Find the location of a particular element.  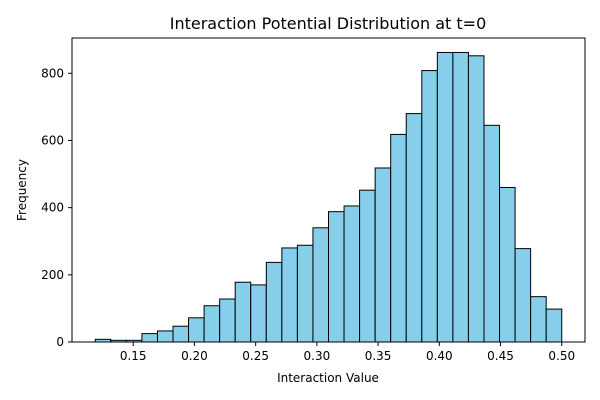

y-tick-label: 600 is located at coordinates (52, 140).